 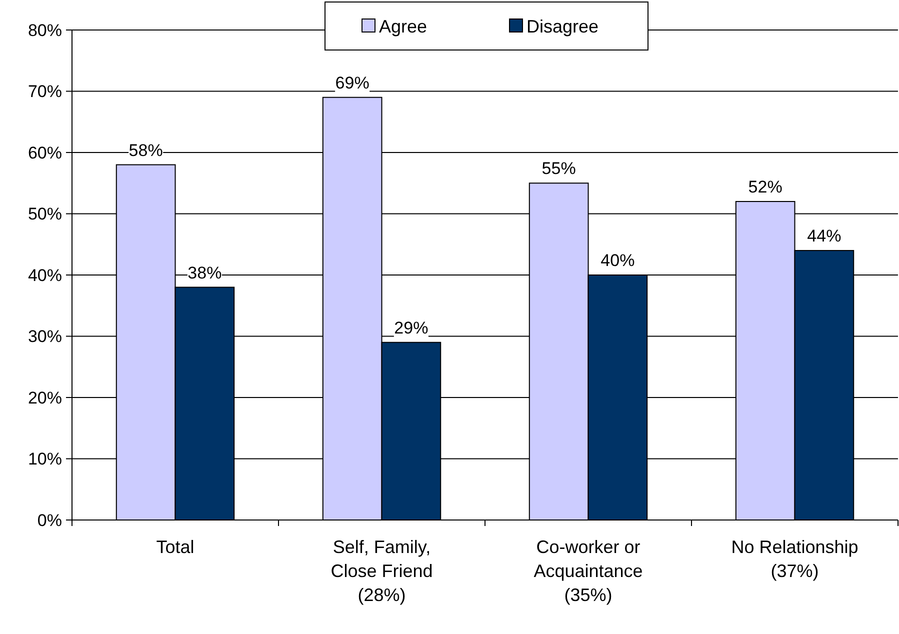 What do you see at coordinates (205, 272) in the screenshot?
I see `data-label: 38%` at bounding box center [205, 272].